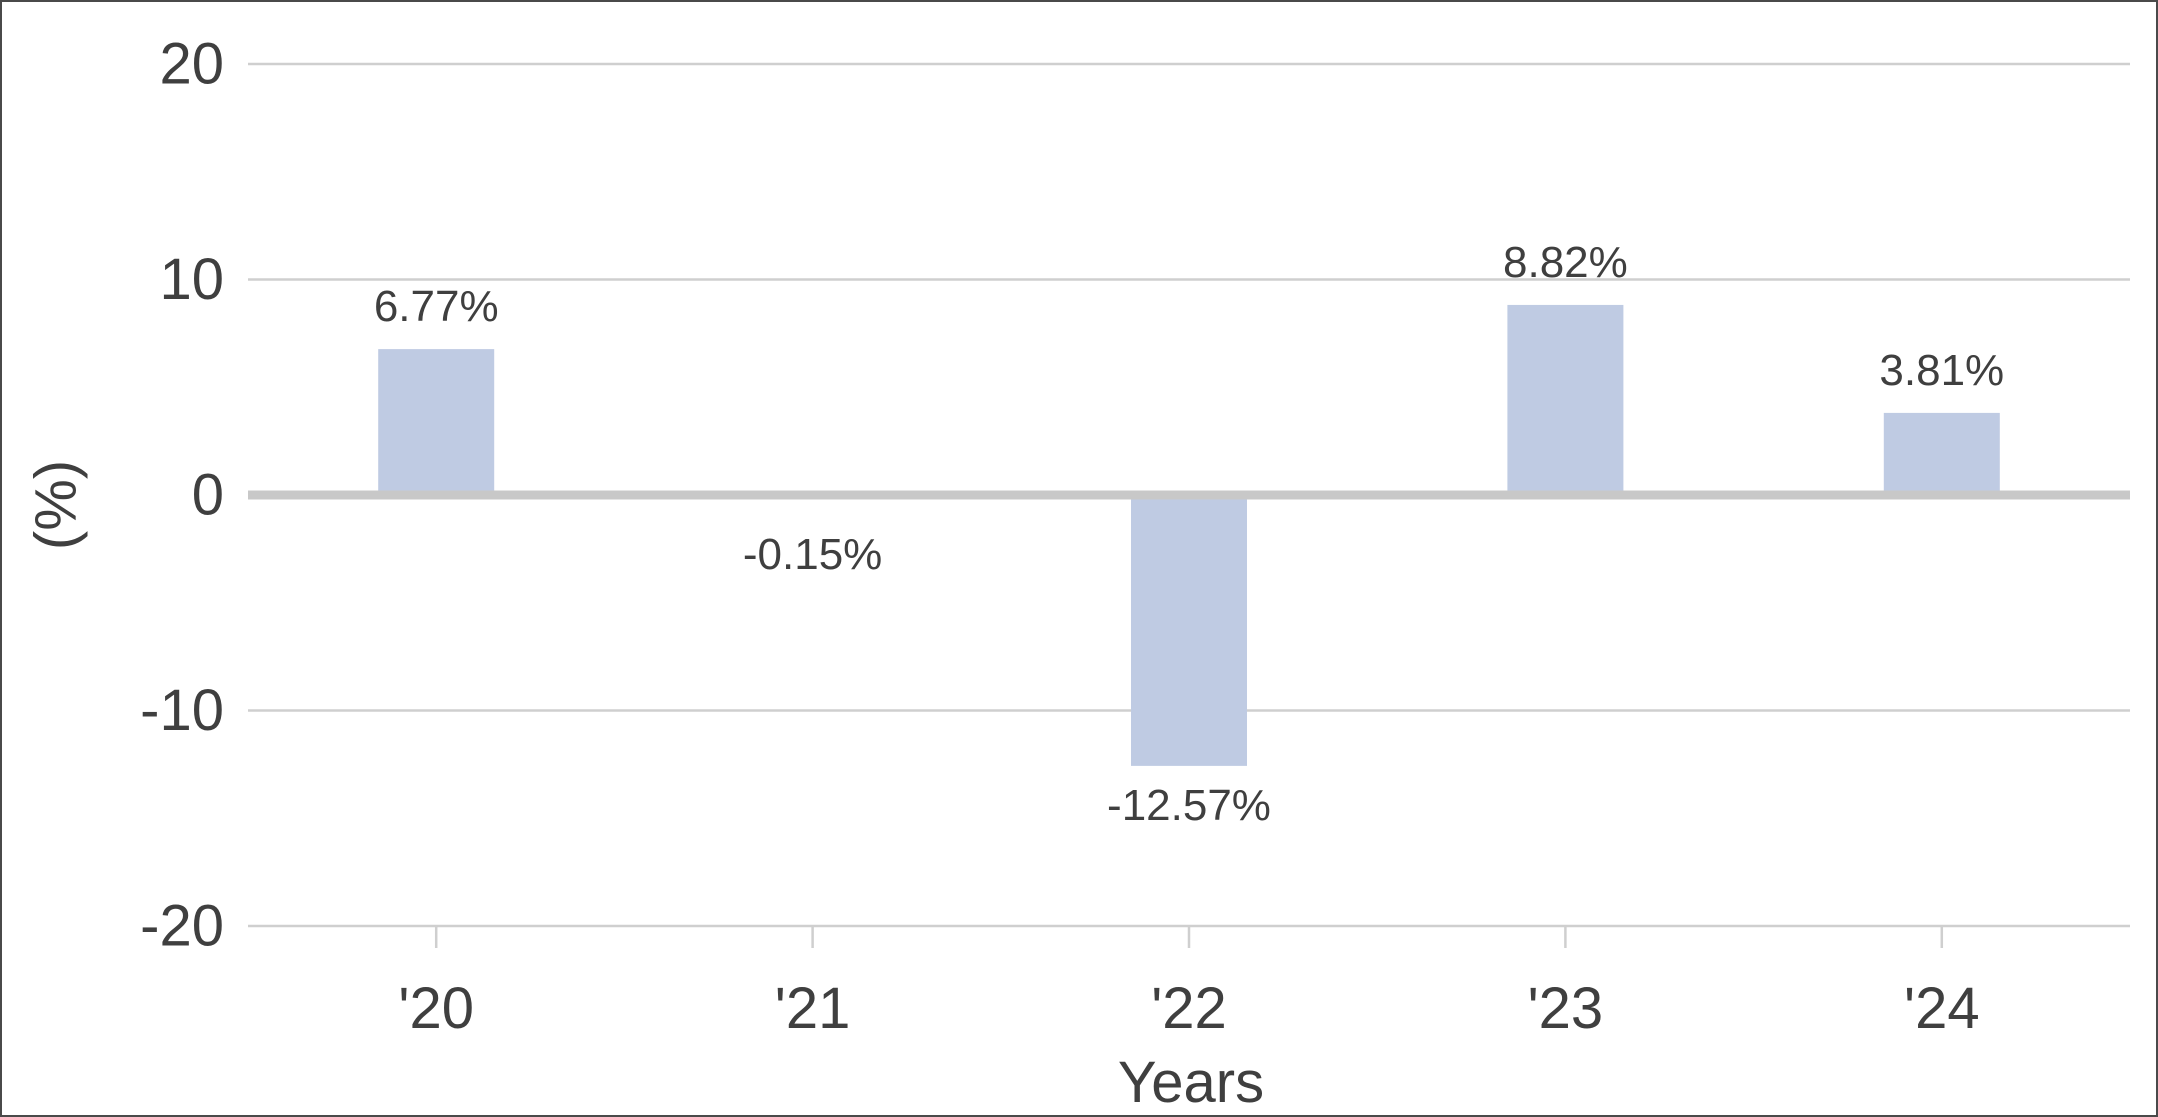 This screenshot has width=2158, height=1117. Describe the element at coordinates (1942, 1008) in the screenshot. I see `x-tick-label: '24` at that location.